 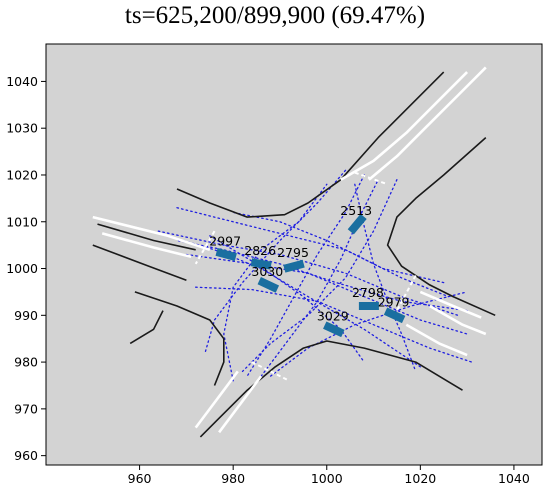 I want to click on vehicle-label: 2795, so click(x=293, y=252).